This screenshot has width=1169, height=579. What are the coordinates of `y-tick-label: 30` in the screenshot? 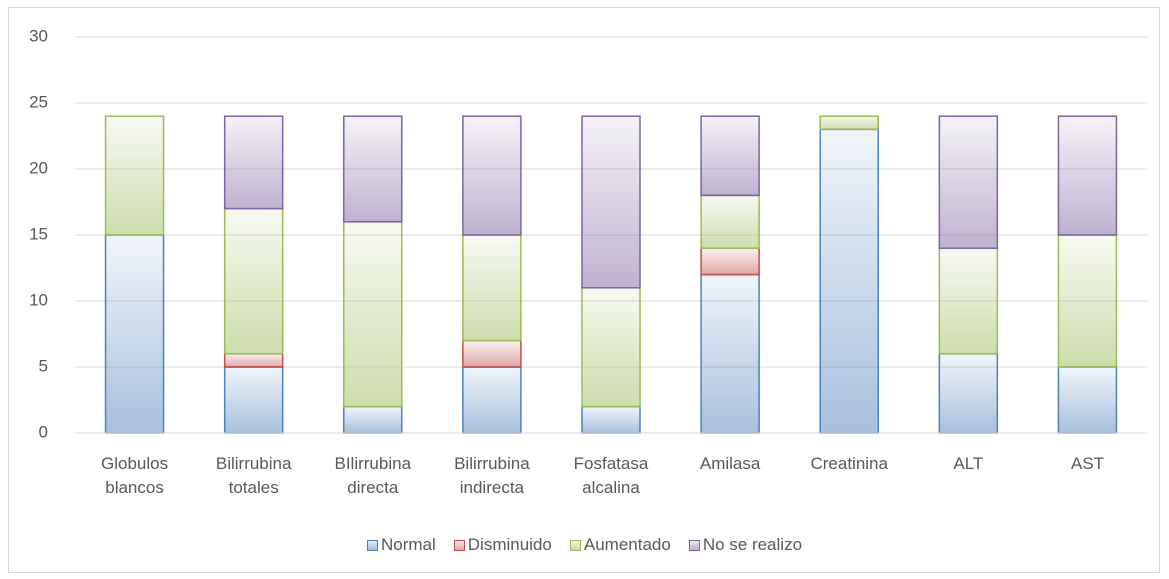 It's located at (38, 35).